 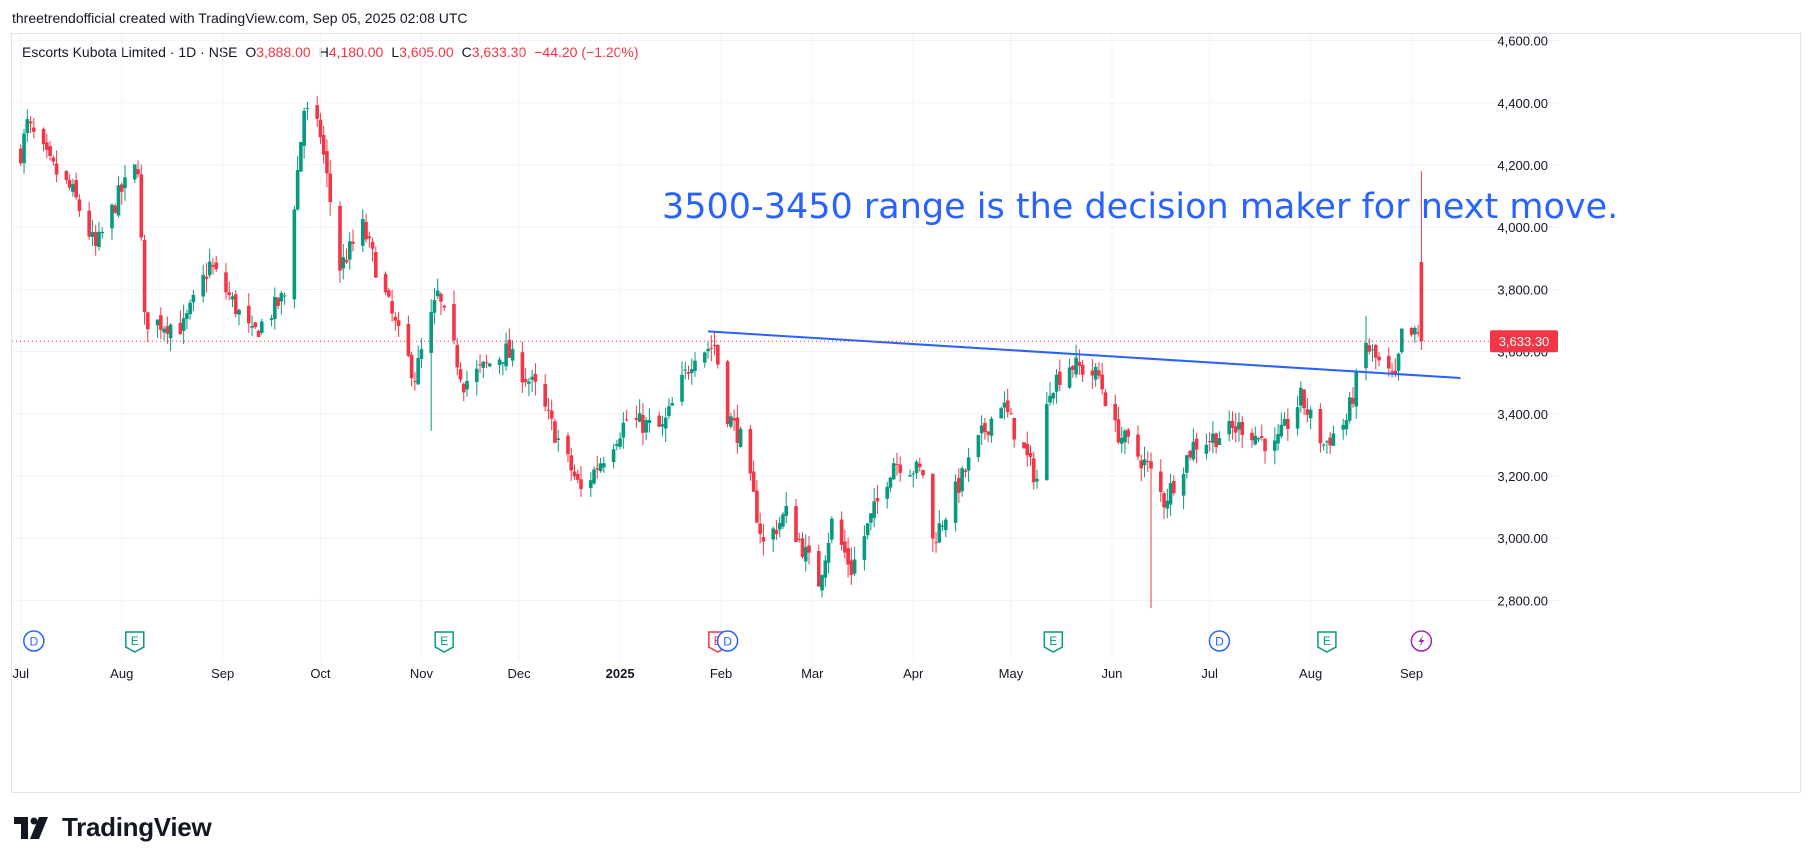 What do you see at coordinates (34, 641) in the screenshot?
I see `event-marker-d: D` at bounding box center [34, 641].